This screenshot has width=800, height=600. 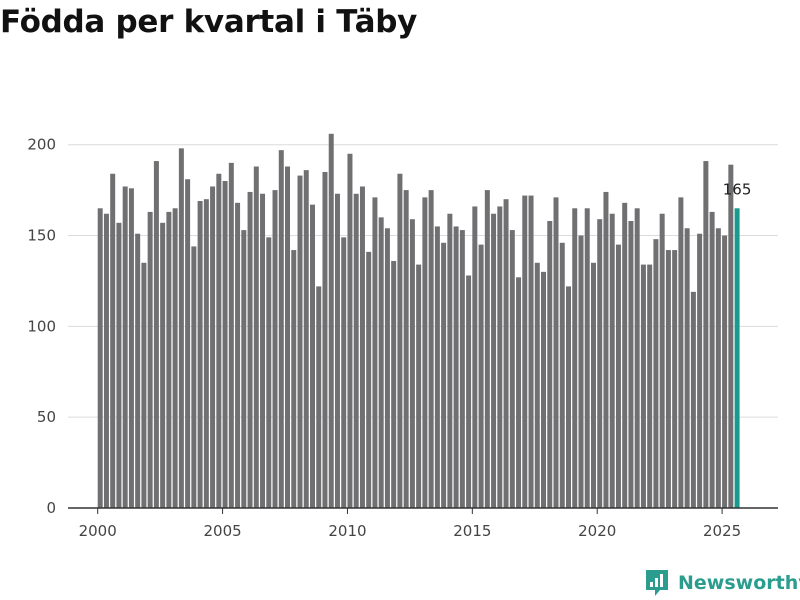 I want to click on bar-highlight, so click(x=737, y=358).